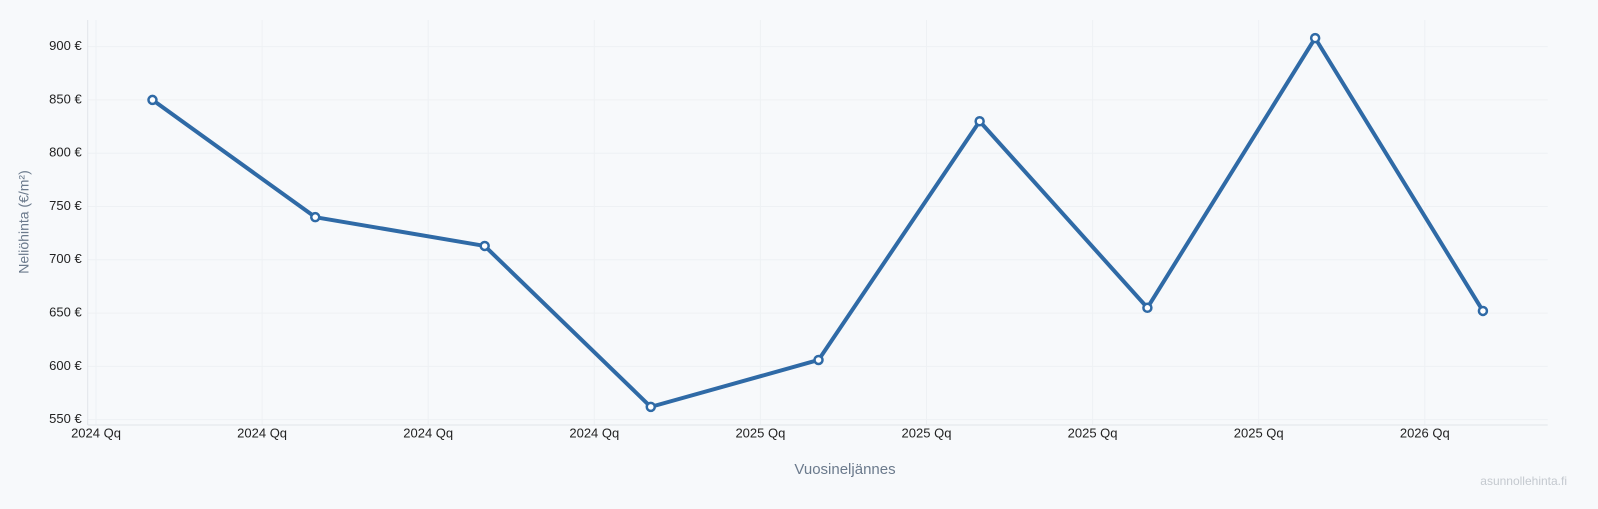  Describe the element at coordinates (65, 418) in the screenshot. I see `y-tick-label: 550 €` at that location.